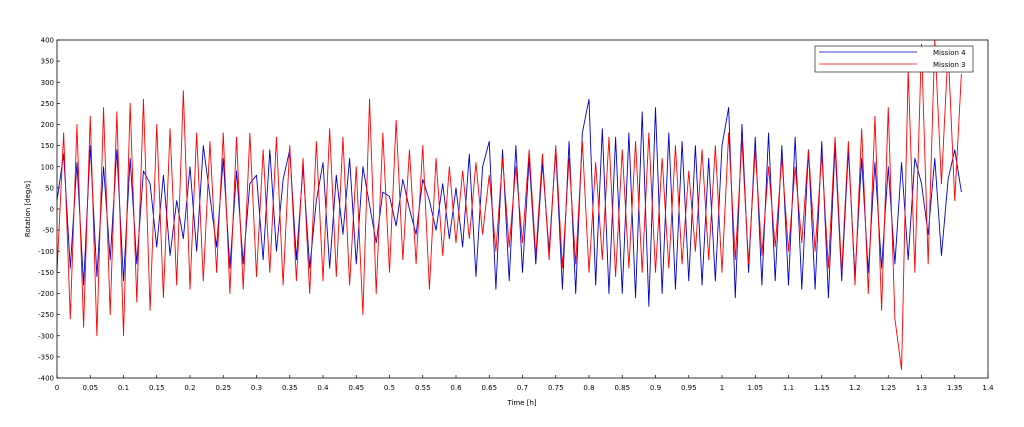  Describe the element at coordinates (755, 388) in the screenshot. I see `x-tick-label: 1.05` at that location.